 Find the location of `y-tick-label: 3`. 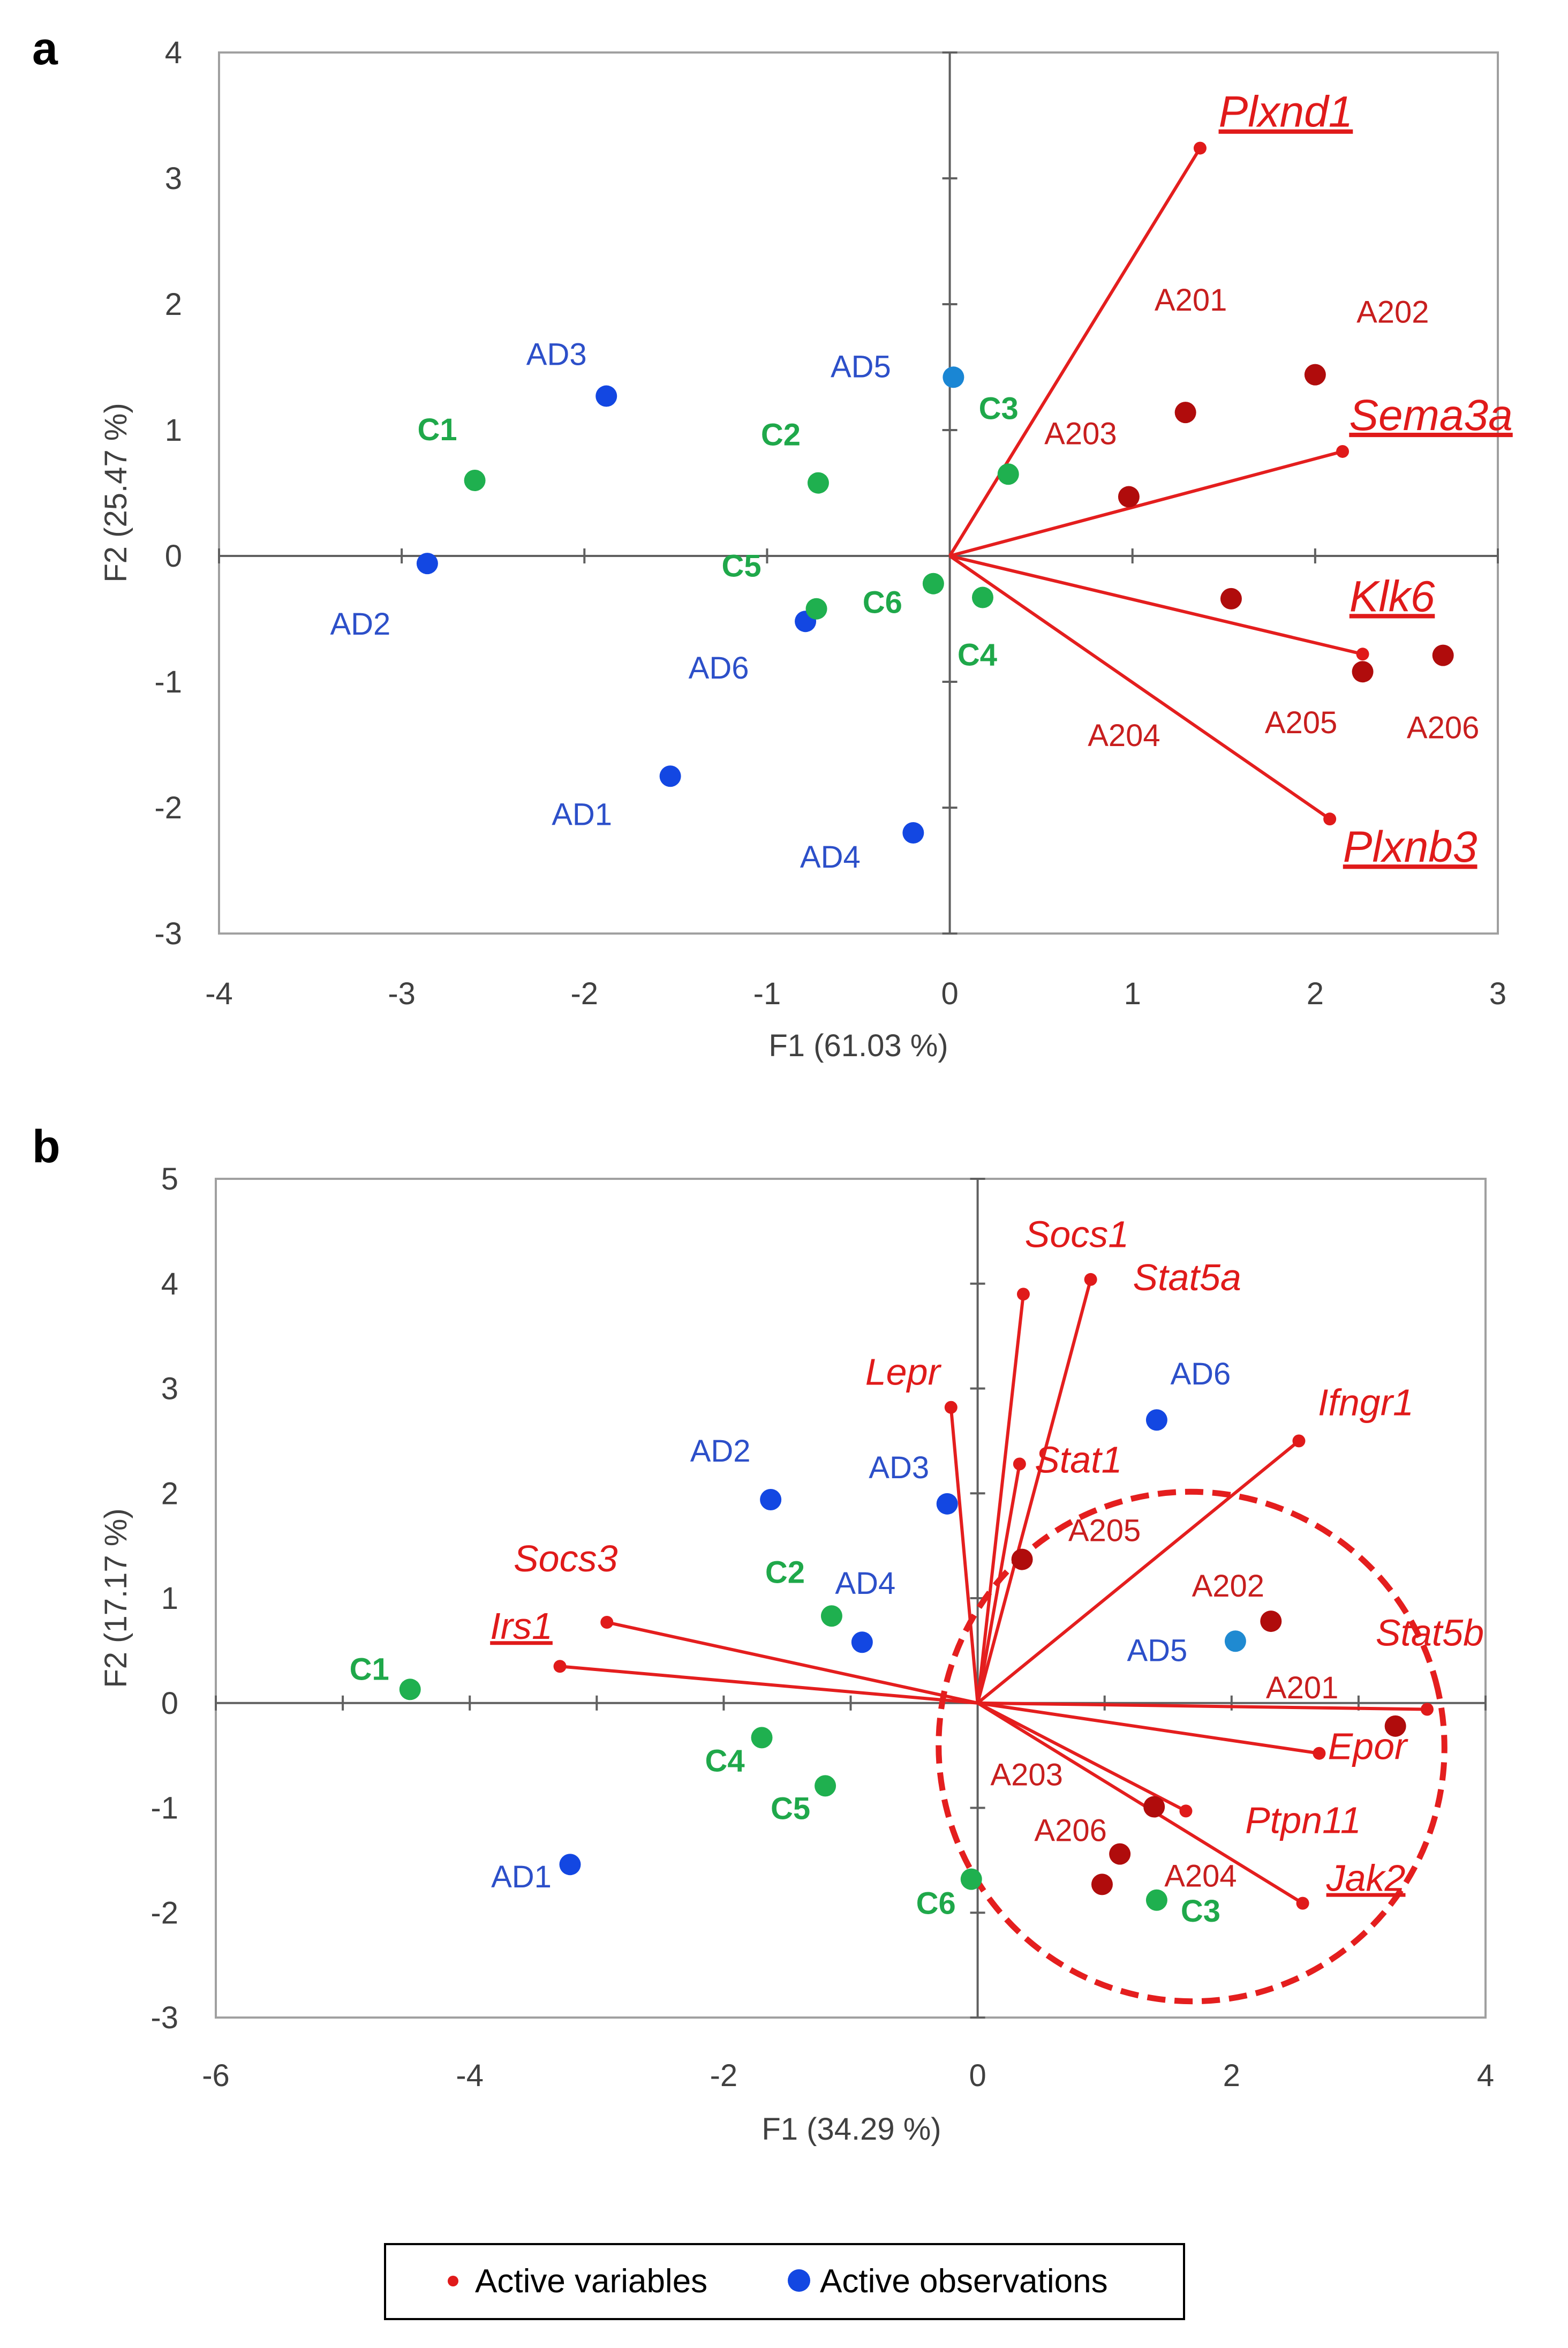

y-tick-label: 3 is located at coordinates (169, 1389).